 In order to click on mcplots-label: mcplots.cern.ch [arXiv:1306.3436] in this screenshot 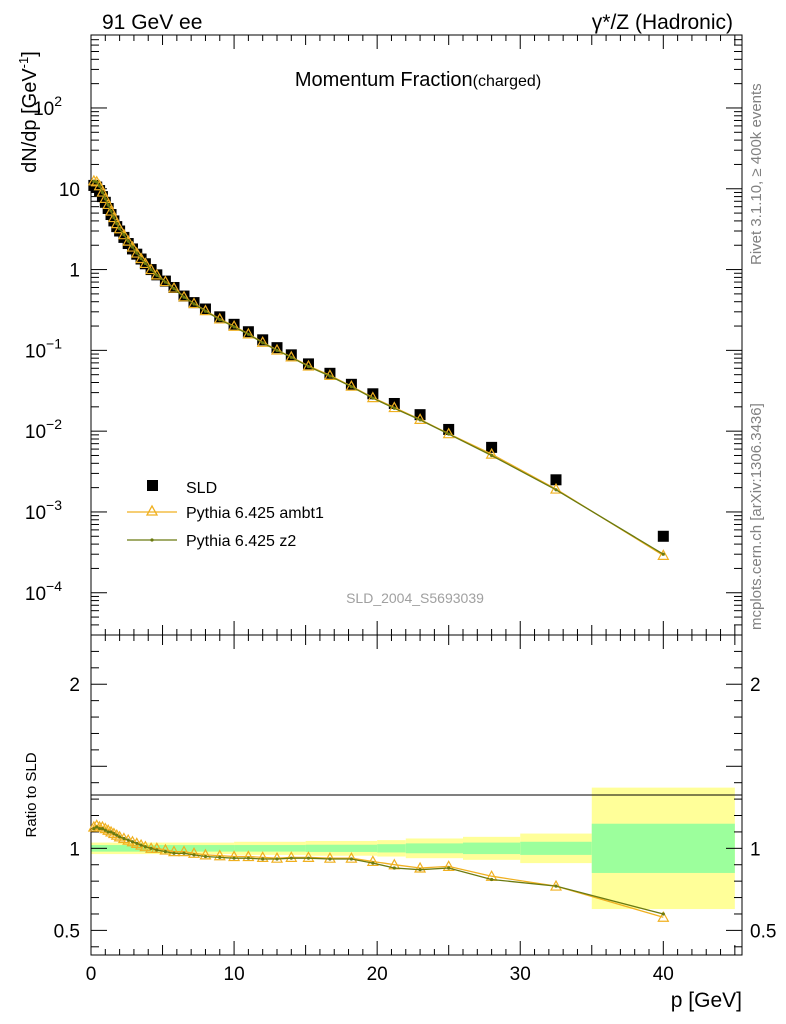, I will do `click(756, 516)`.